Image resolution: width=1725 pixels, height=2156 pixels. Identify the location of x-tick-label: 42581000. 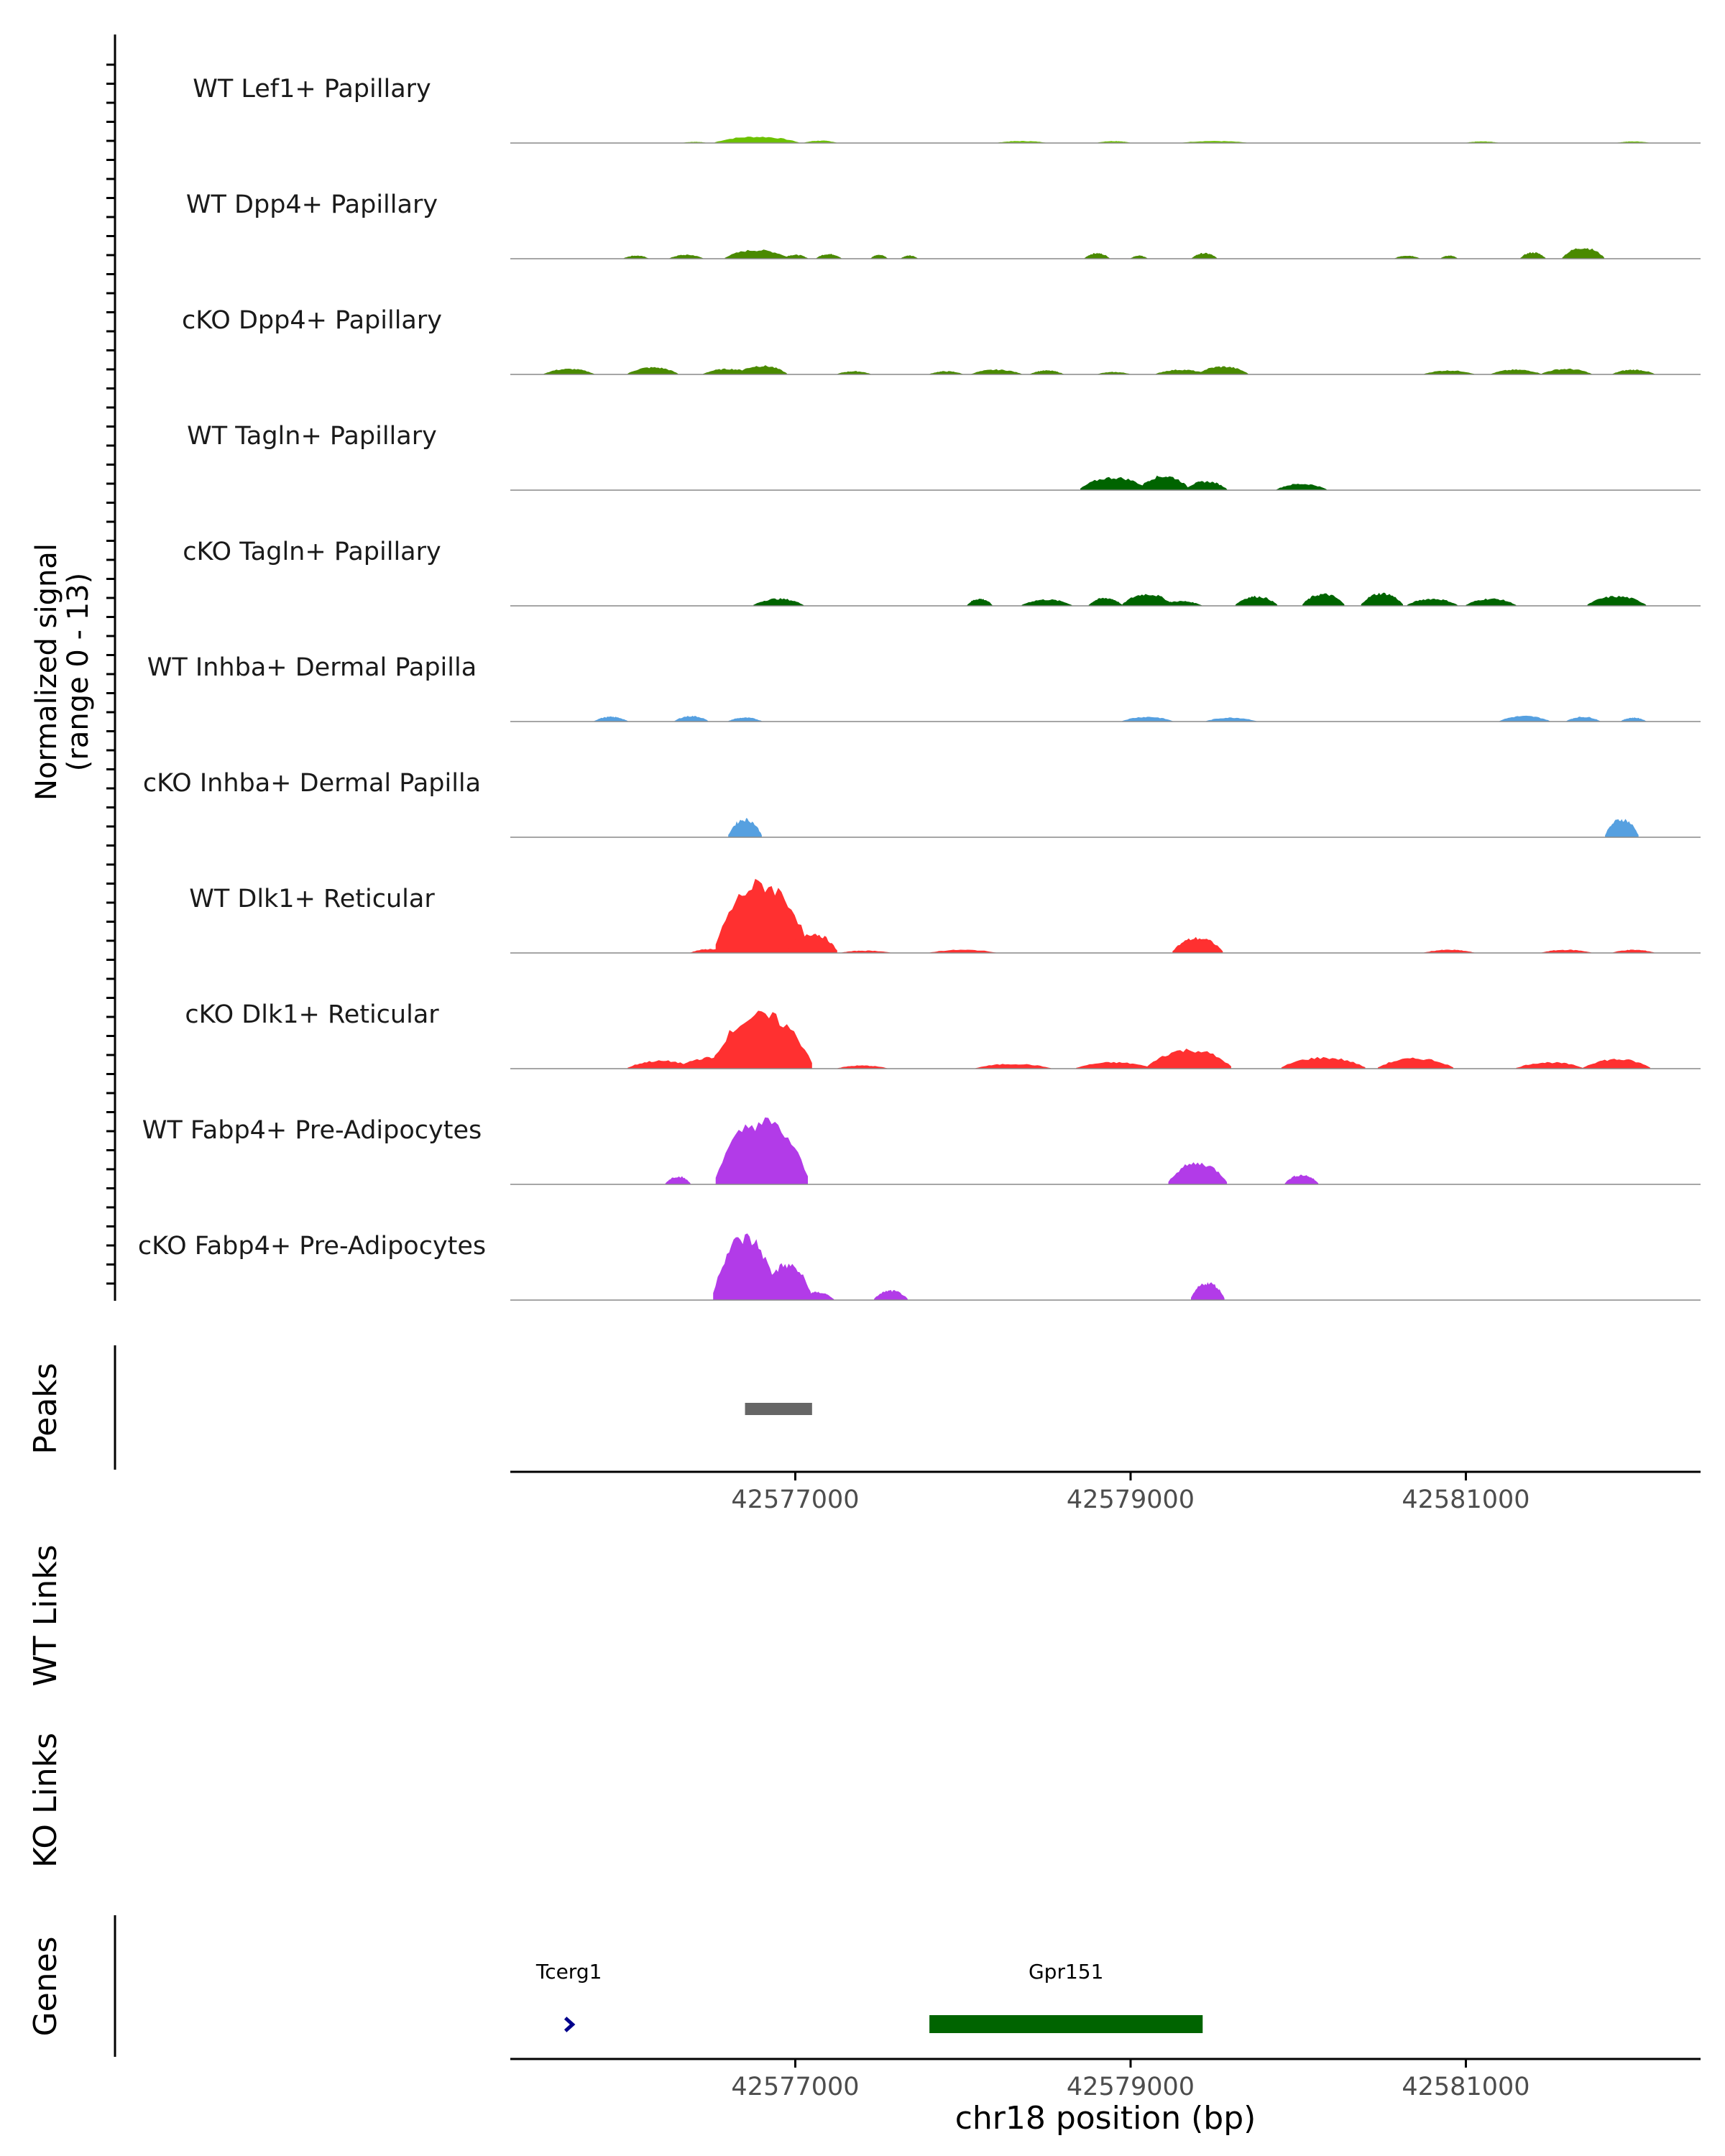
(1466, 2087).